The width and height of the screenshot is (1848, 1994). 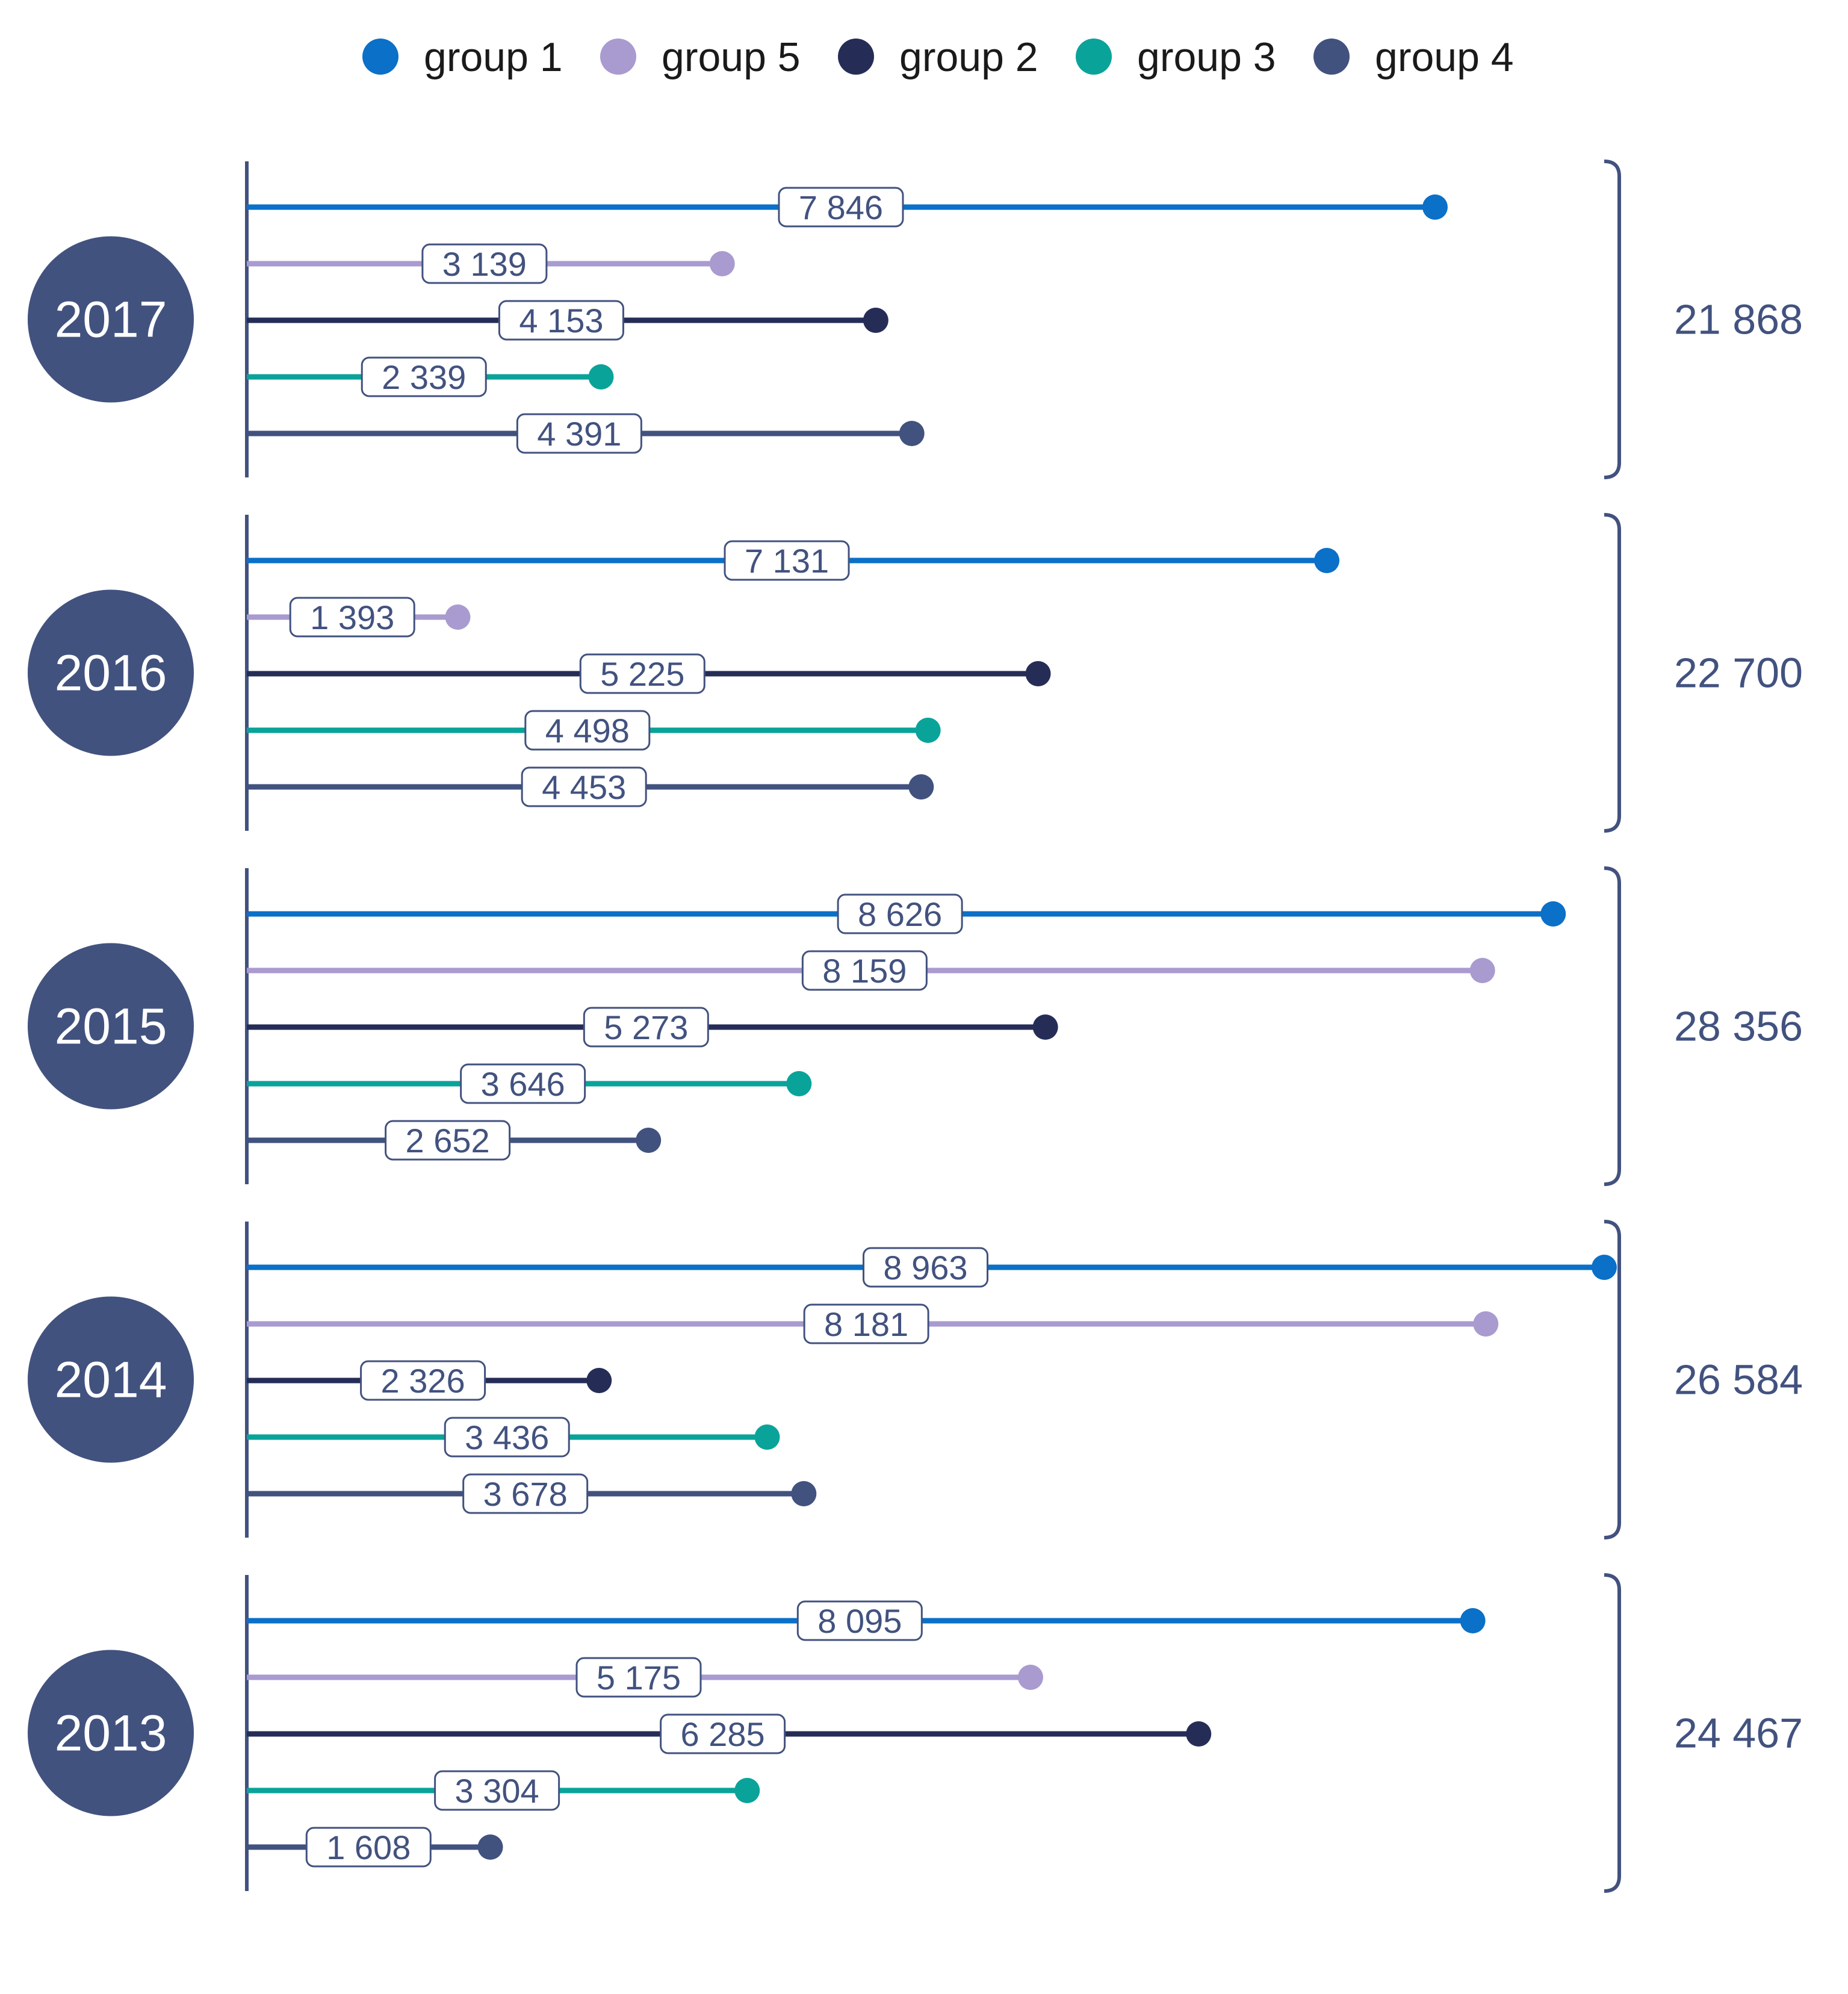 What do you see at coordinates (968, 57) in the screenshot?
I see `legend-label: group 2` at bounding box center [968, 57].